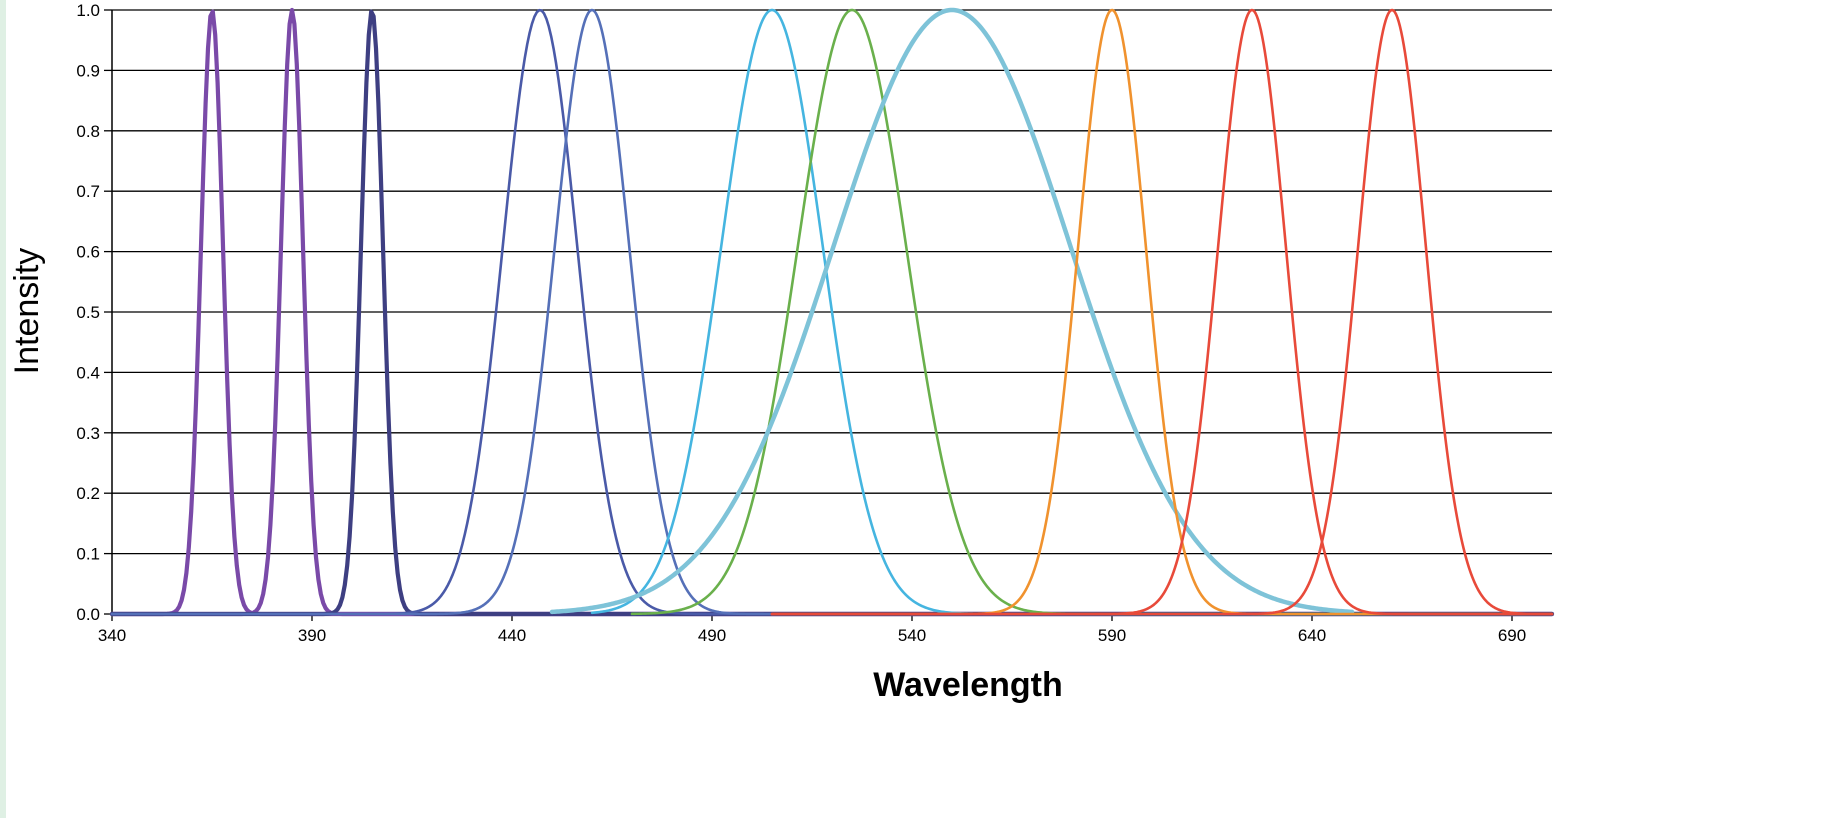 This screenshot has width=1828, height=818. What do you see at coordinates (88, 70) in the screenshot?
I see `y-tick-label: 0.9` at bounding box center [88, 70].